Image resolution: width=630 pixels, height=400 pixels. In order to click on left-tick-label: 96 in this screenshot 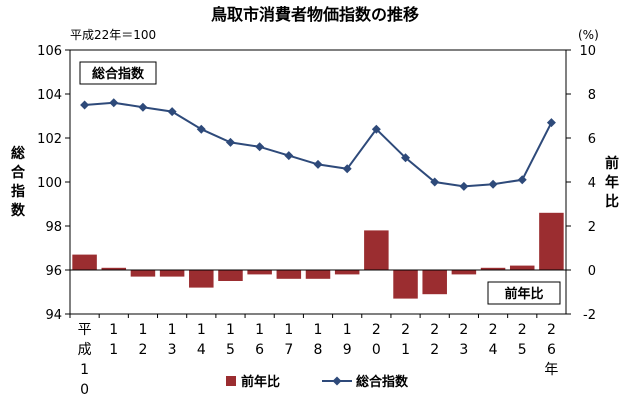, I will do `click(53, 271)`.